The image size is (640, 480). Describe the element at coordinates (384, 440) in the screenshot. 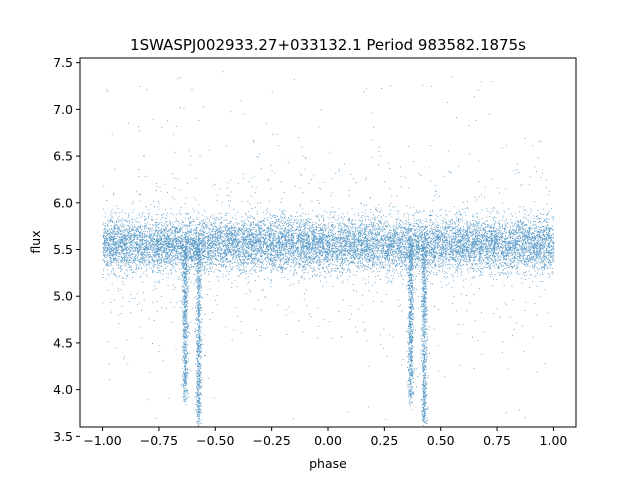

I see `x-tick-label: 0.25` at that location.